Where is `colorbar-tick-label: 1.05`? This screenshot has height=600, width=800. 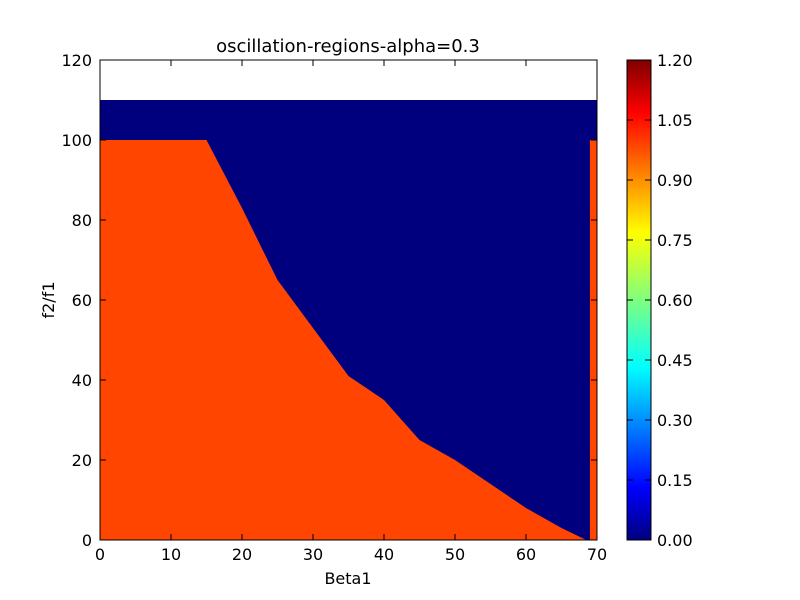 colorbar-tick-label: 1.05 is located at coordinates (675, 120).